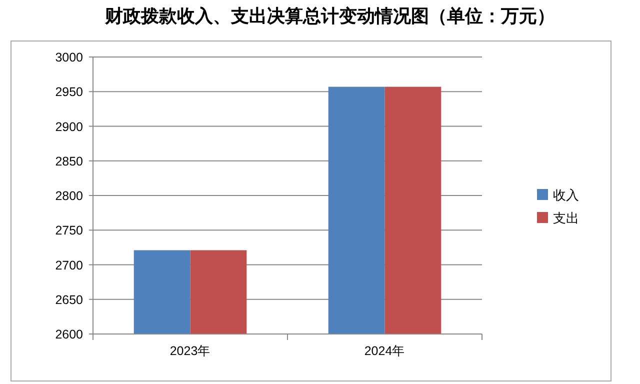 This screenshot has height=384, width=640. I want to click on x-tick-label: 2024年, so click(385, 351).